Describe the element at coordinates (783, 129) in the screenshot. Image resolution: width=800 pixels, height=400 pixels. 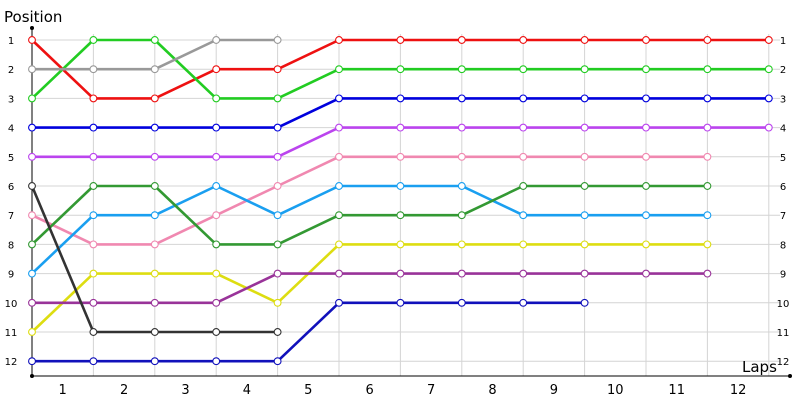
I see `y-tick-label-right: 4` at that location.